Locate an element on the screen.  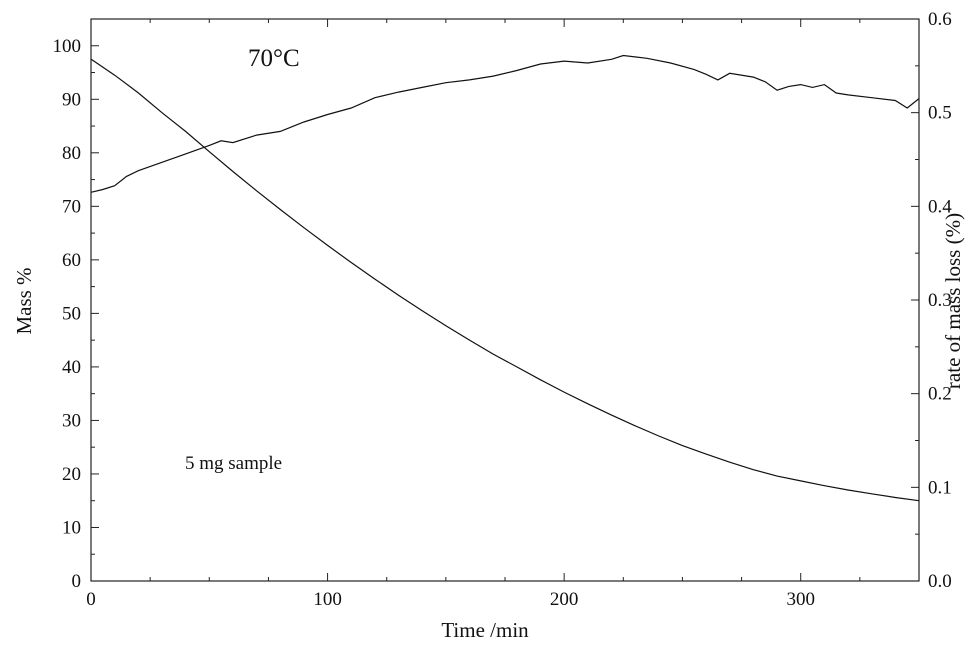
y-tick-label: 30 is located at coordinates (71, 420).